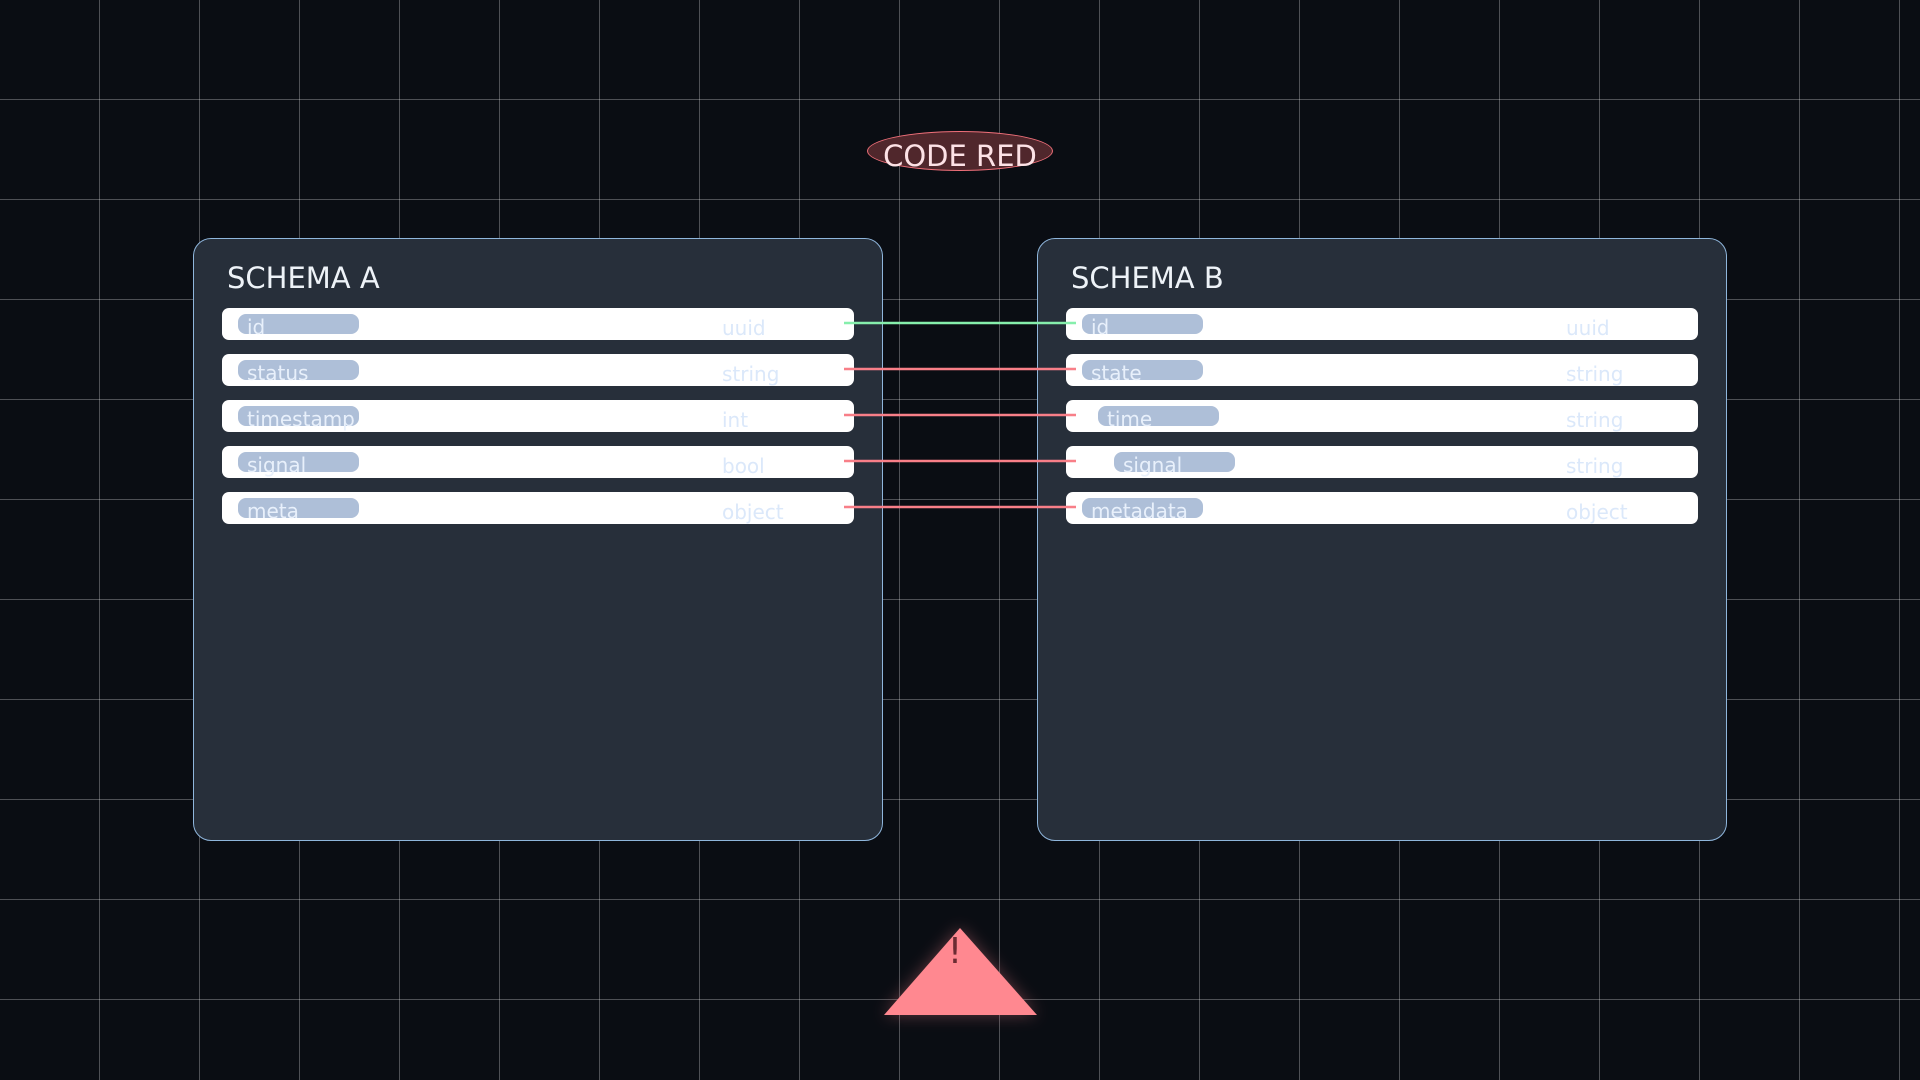  I want to click on schema-a-field-row: status string, so click(538, 370).